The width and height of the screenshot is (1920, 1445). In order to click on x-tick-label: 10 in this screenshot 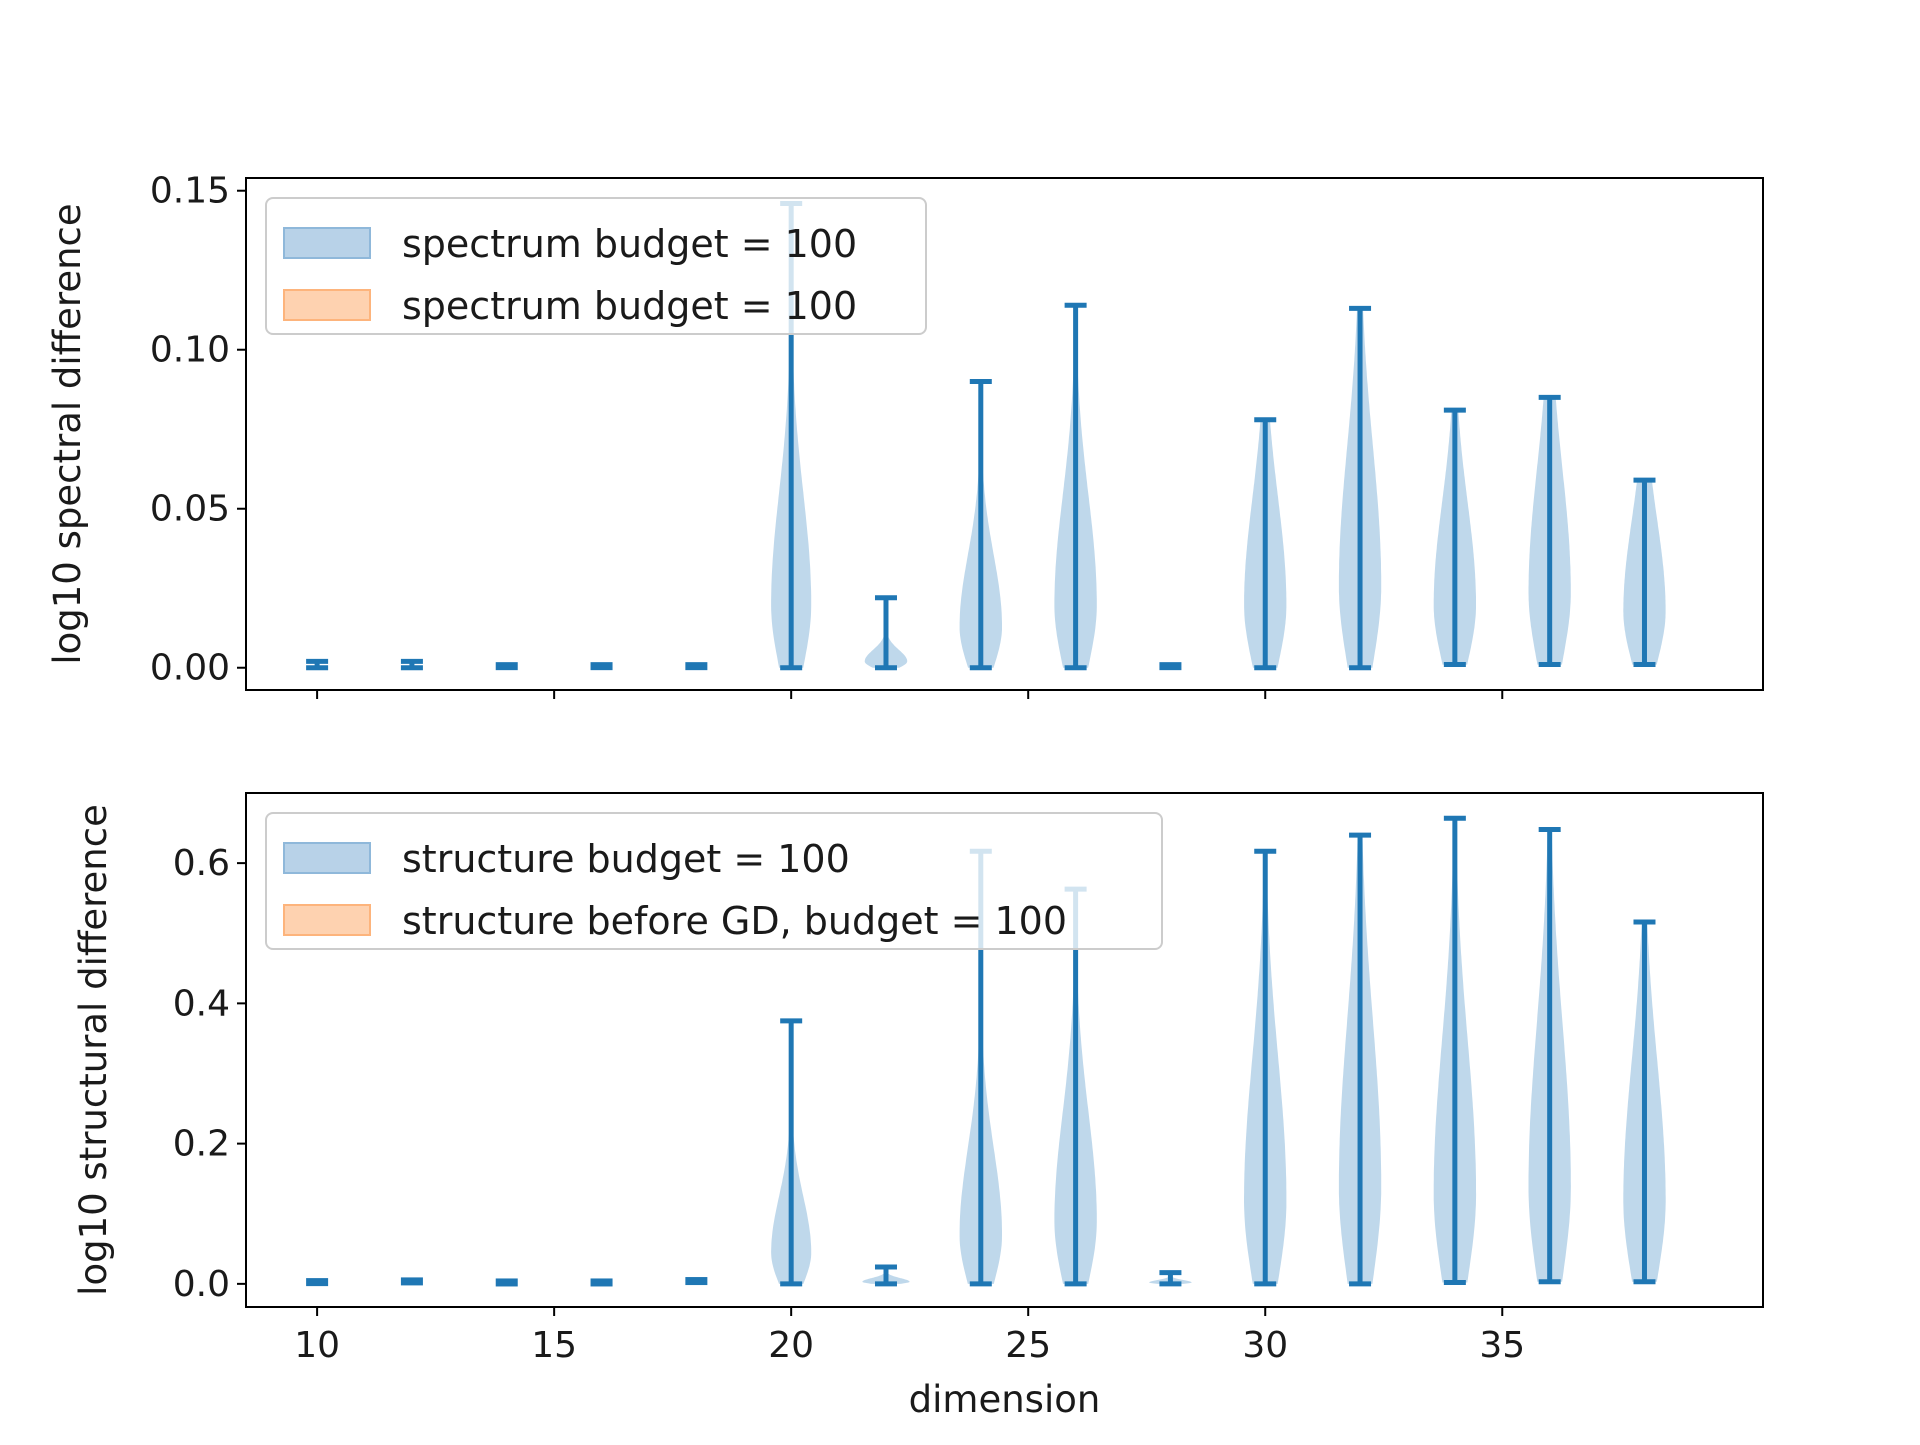, I will do `click(317, 1345)`.